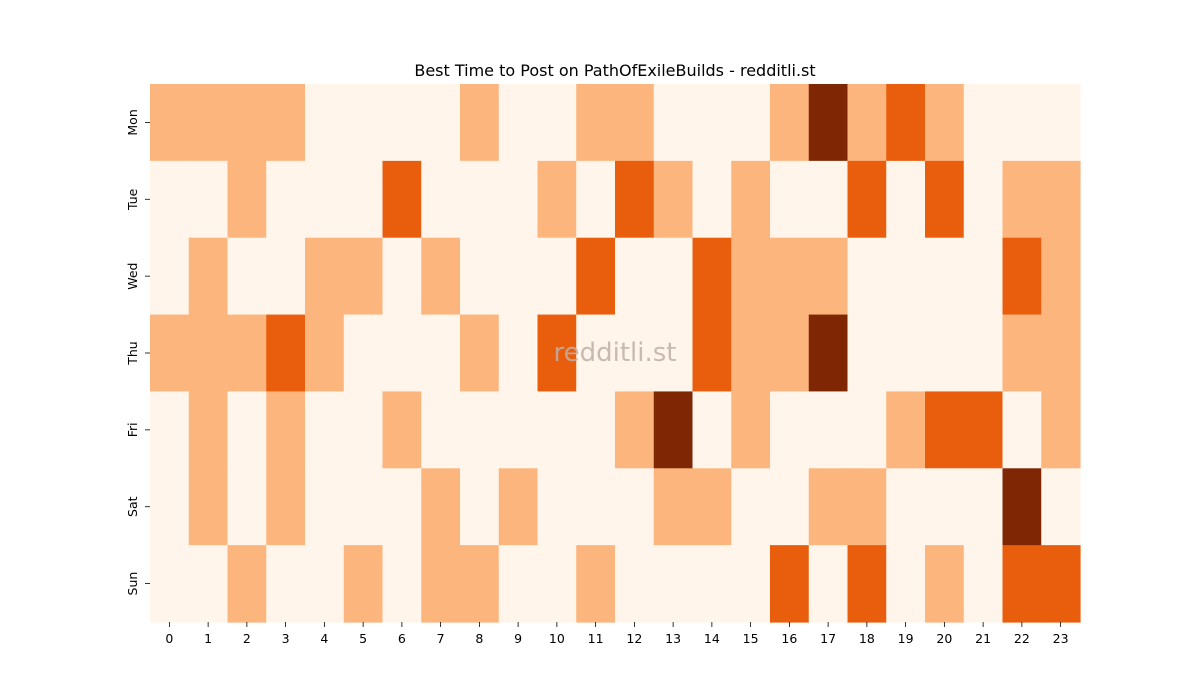 Image resolution: width=1200 pixels, height=700 pixels. What do you see at coordinates (944, 638) in the screenshot?
I see `x-tick-label: 20` at bounding box center [944, 638].